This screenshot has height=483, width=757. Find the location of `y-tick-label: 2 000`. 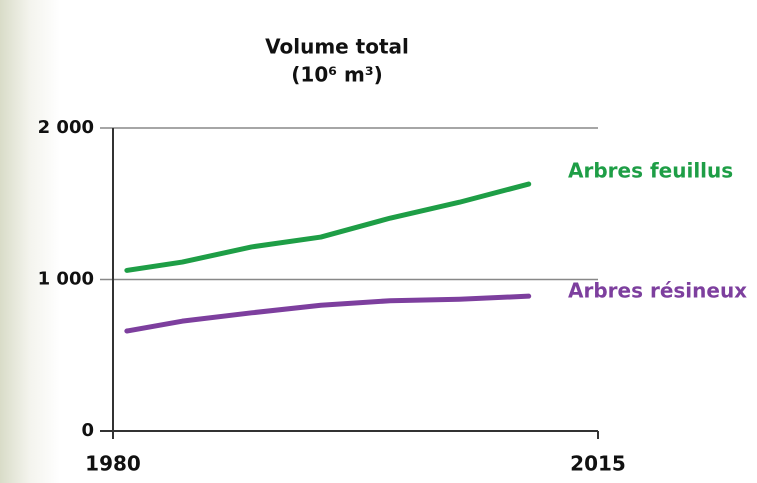

y-tick-label: 2 000 is located at coordinates (66, 127).